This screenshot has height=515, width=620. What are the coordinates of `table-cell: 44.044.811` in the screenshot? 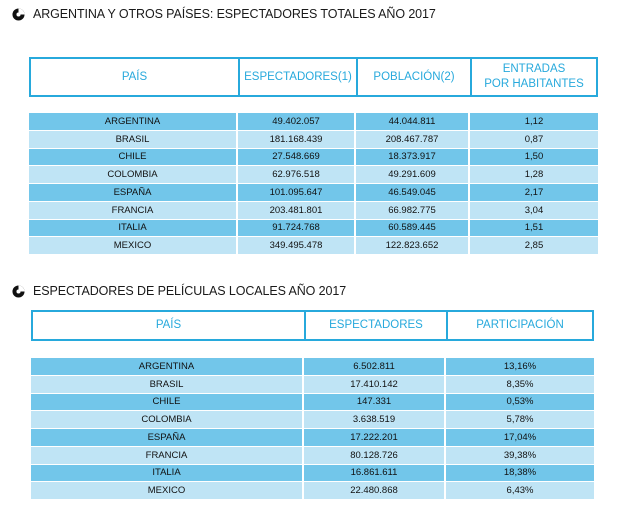 It's located at (413, 122).